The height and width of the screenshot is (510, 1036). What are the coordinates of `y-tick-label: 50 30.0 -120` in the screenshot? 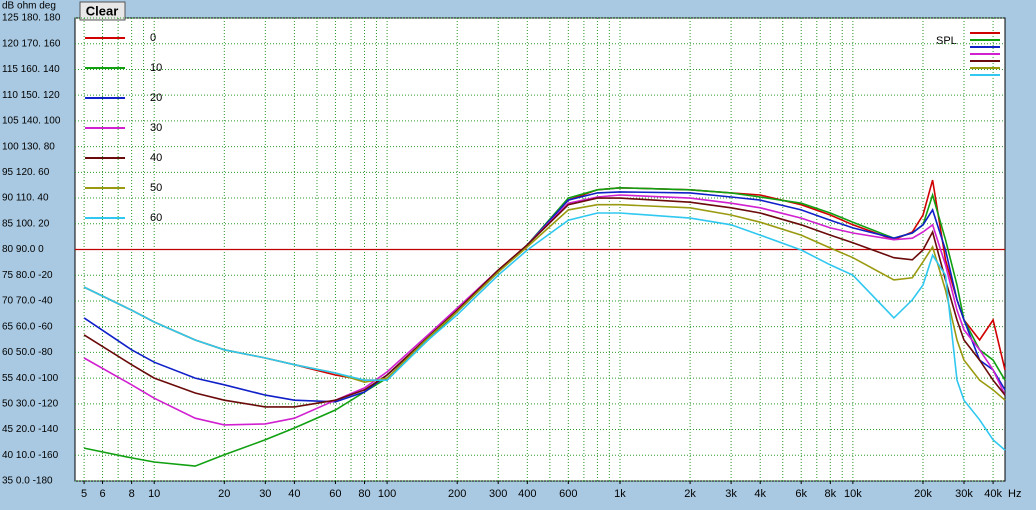 It's located at (30, 403).